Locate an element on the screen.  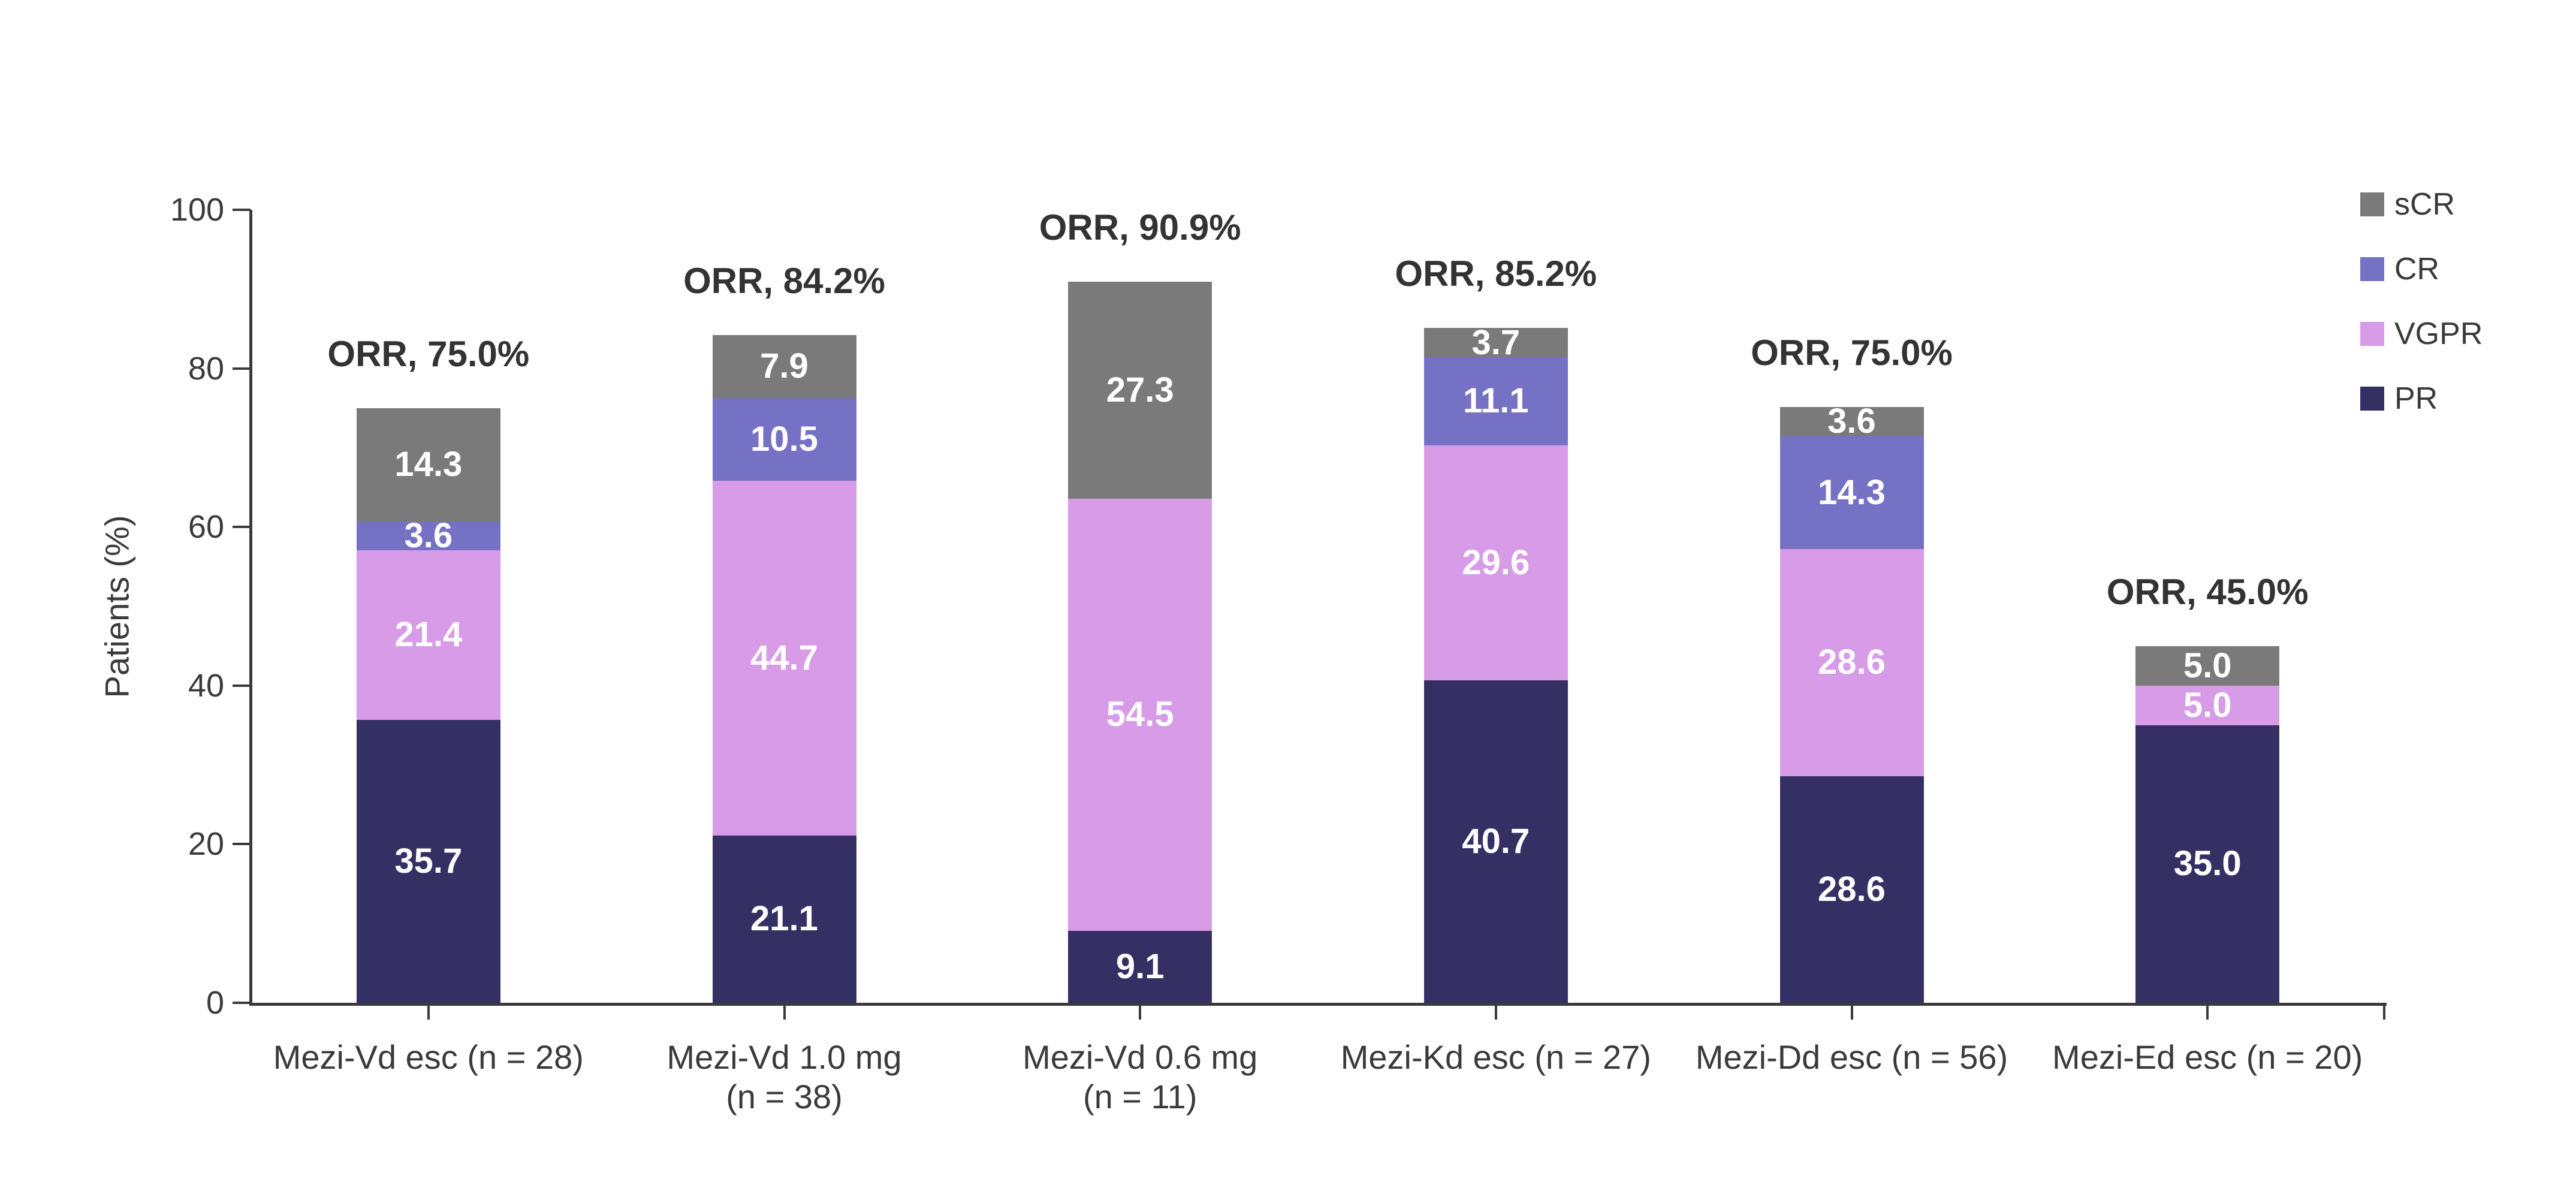
bar-segment-vgpr: 44.7 is located at coordinates (784, 658).